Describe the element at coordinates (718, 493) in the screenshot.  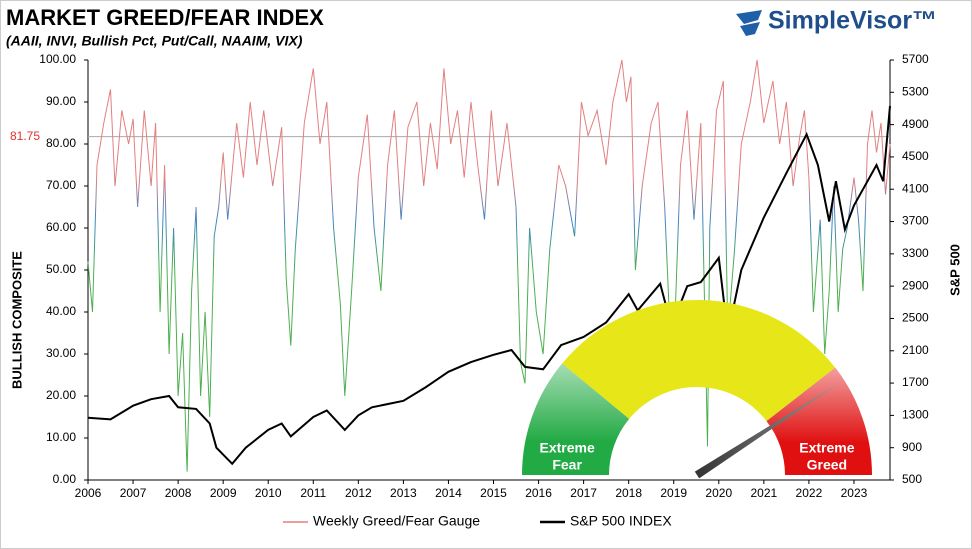
I see `x-tick-label: 2020` at that location.